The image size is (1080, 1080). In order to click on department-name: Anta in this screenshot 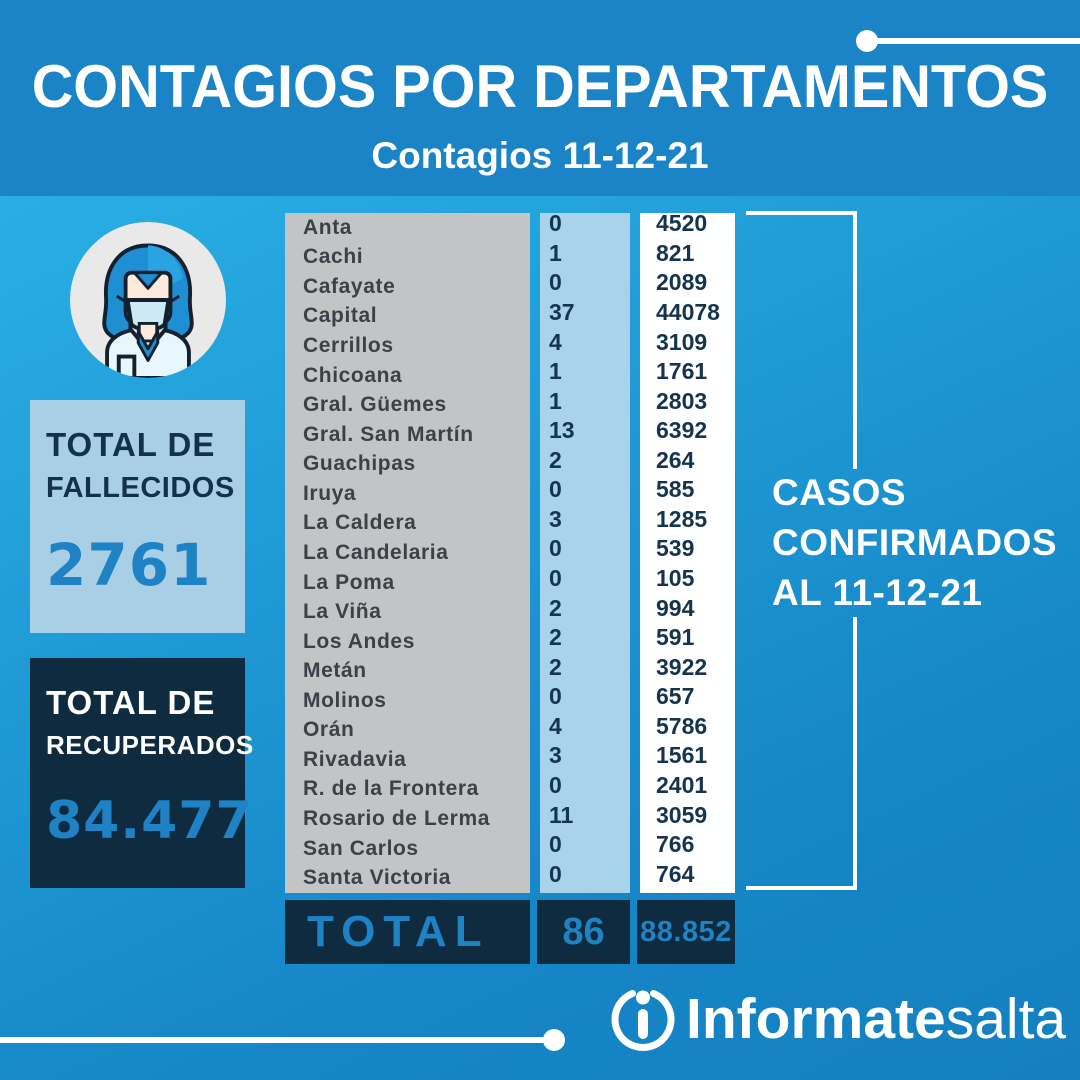, I will do `click(328, 227)`.